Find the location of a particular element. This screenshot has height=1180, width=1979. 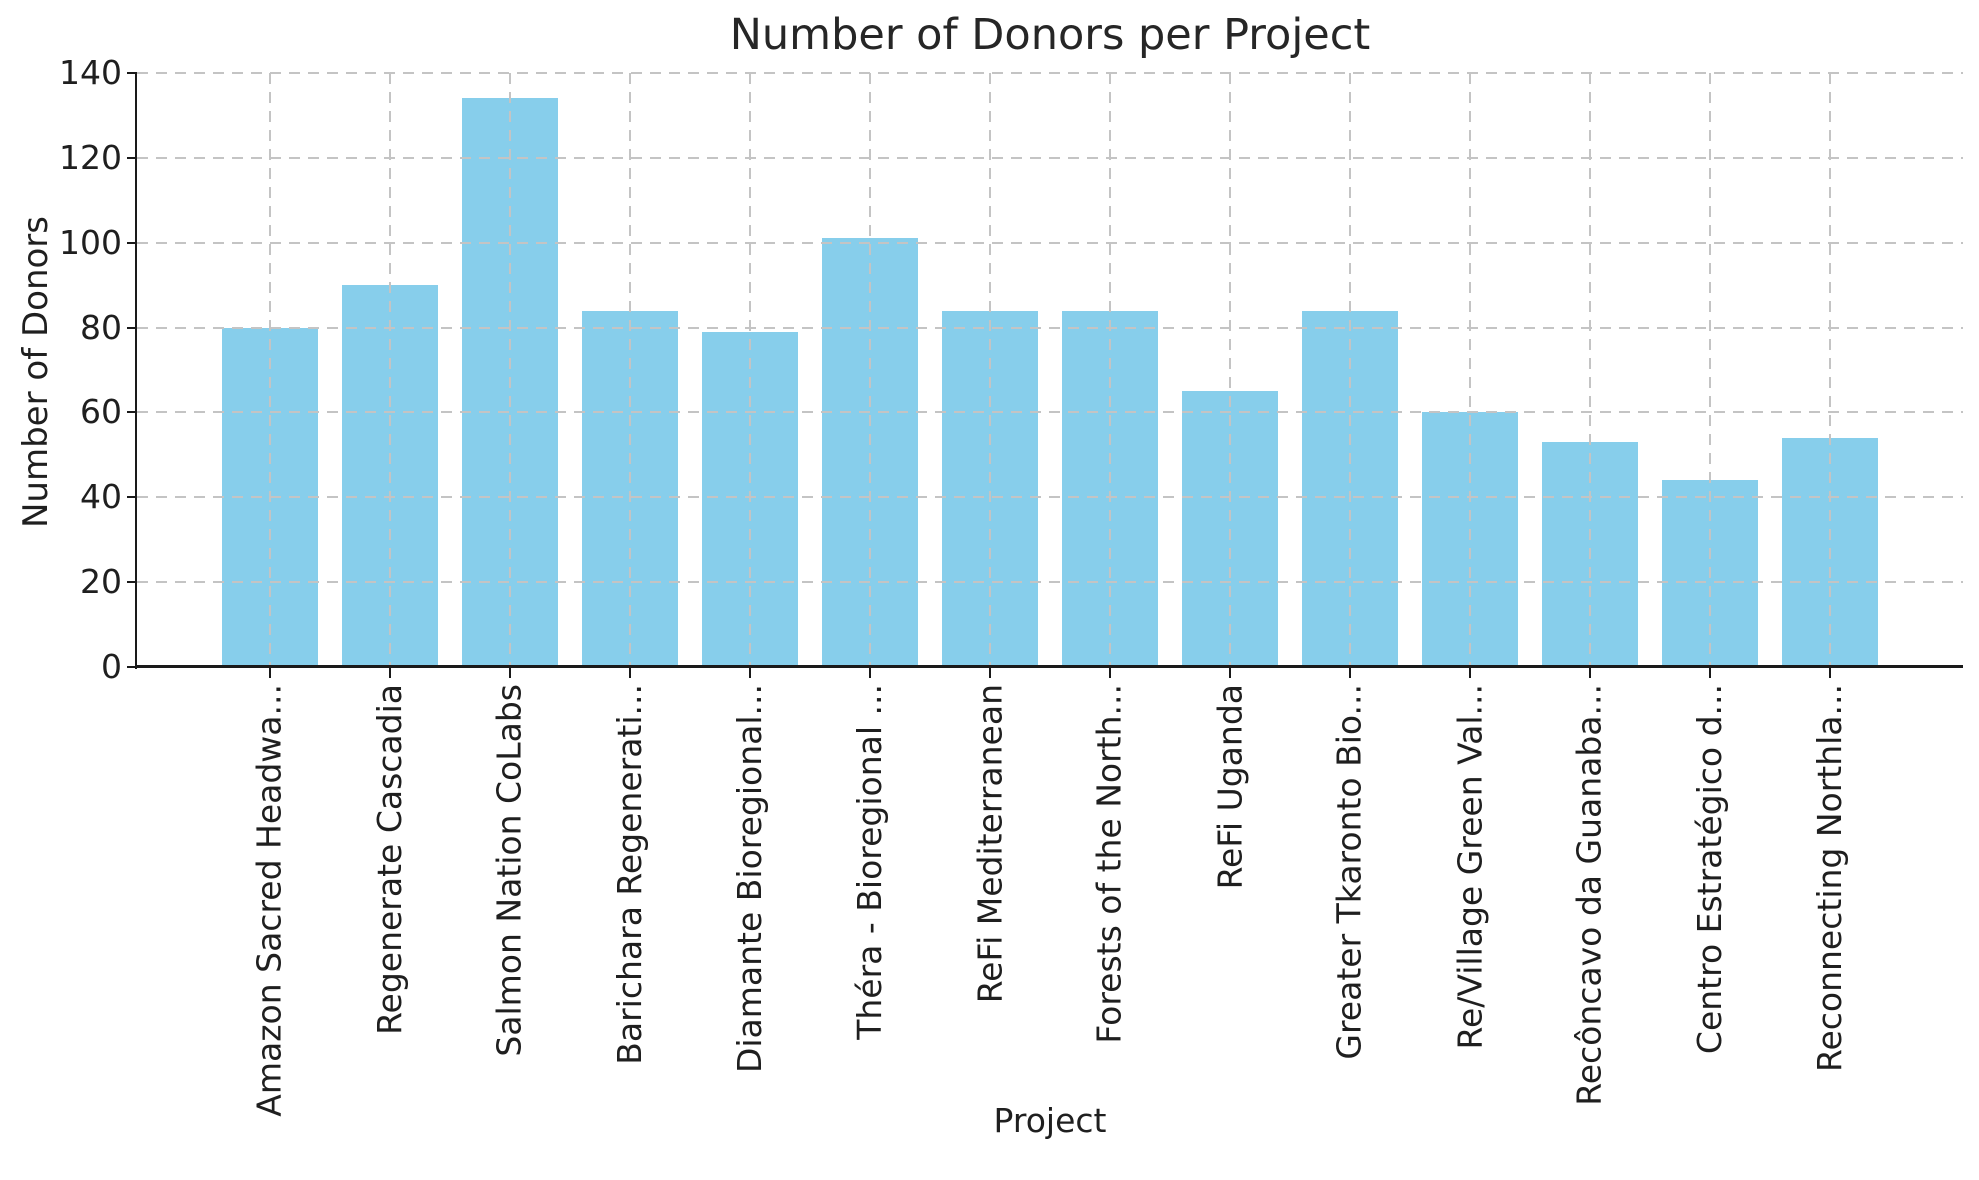

y-tick-label: 100 is located at coordinates (90, 242).